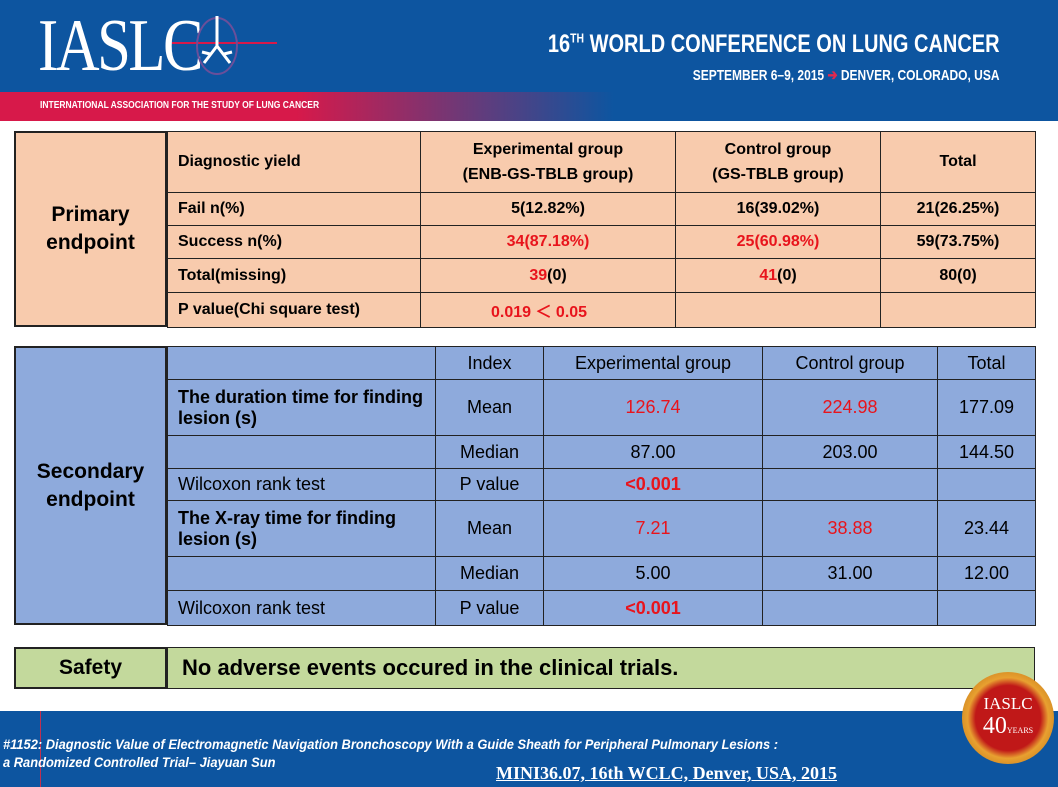  What do you see at coordinates (778, 209) in the screenshot?
I see `cell: 16(39.02%)` at bounding box center [778, 209].